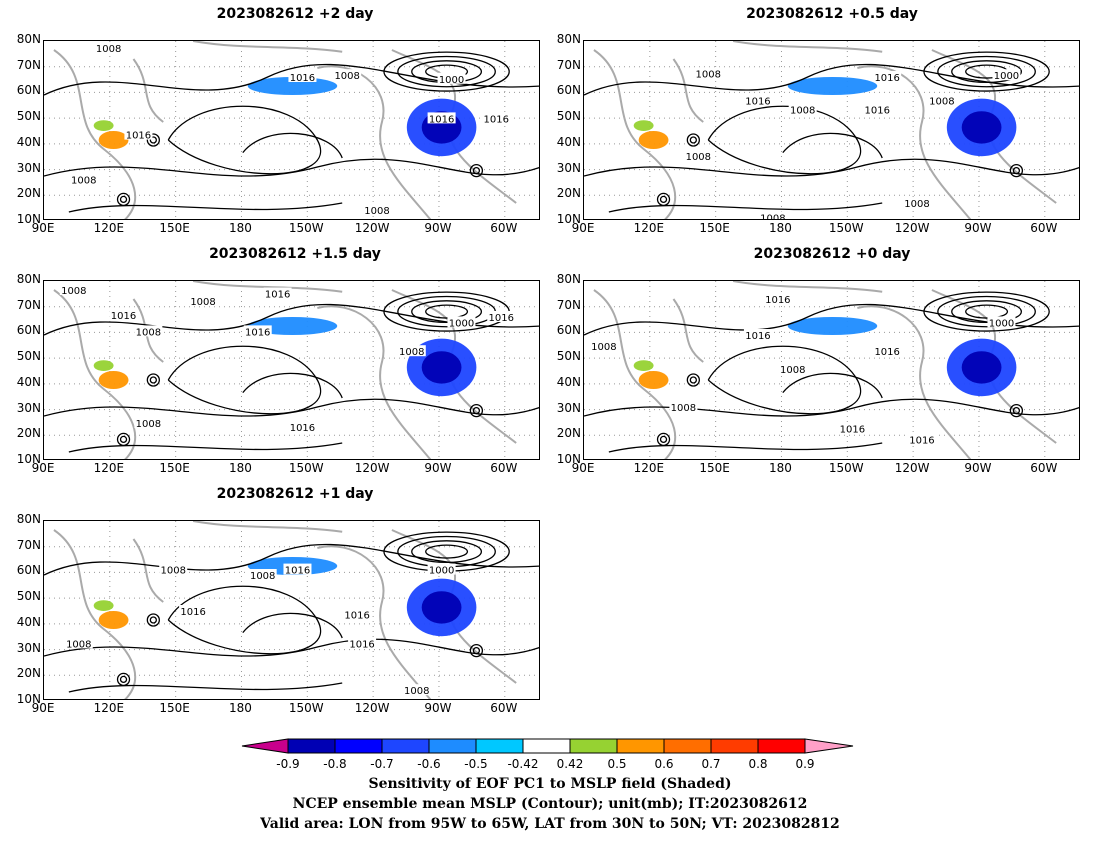 Image resolution: width=1100 pixels, height=850 pixels. Describe the element at coordinates (758, 764) in the screenshot. I see `colorbar-tick-label: 0.8` at that location.